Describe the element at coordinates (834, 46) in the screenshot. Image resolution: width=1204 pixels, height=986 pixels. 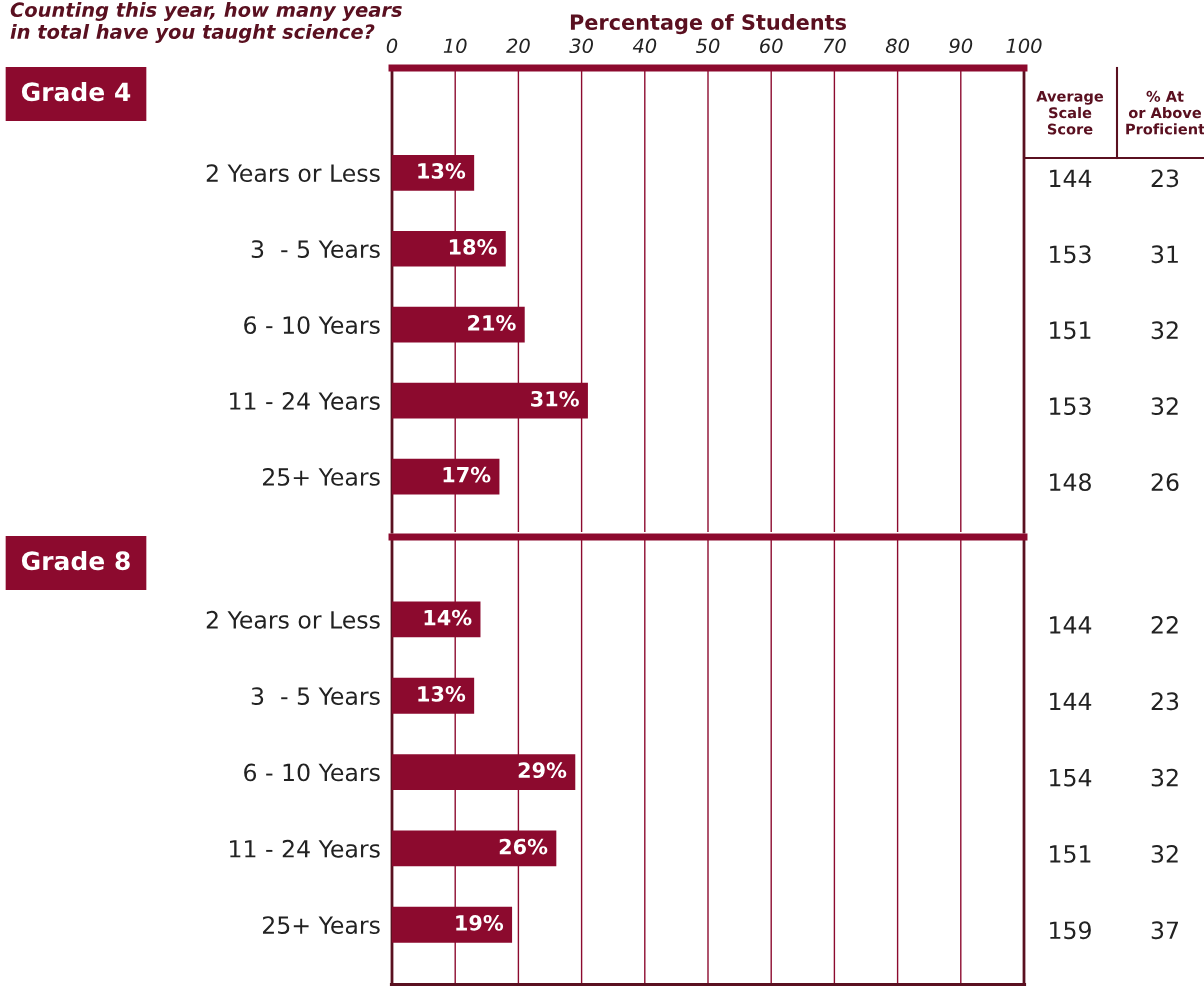
I see `x-tick-label: 70` at that location.